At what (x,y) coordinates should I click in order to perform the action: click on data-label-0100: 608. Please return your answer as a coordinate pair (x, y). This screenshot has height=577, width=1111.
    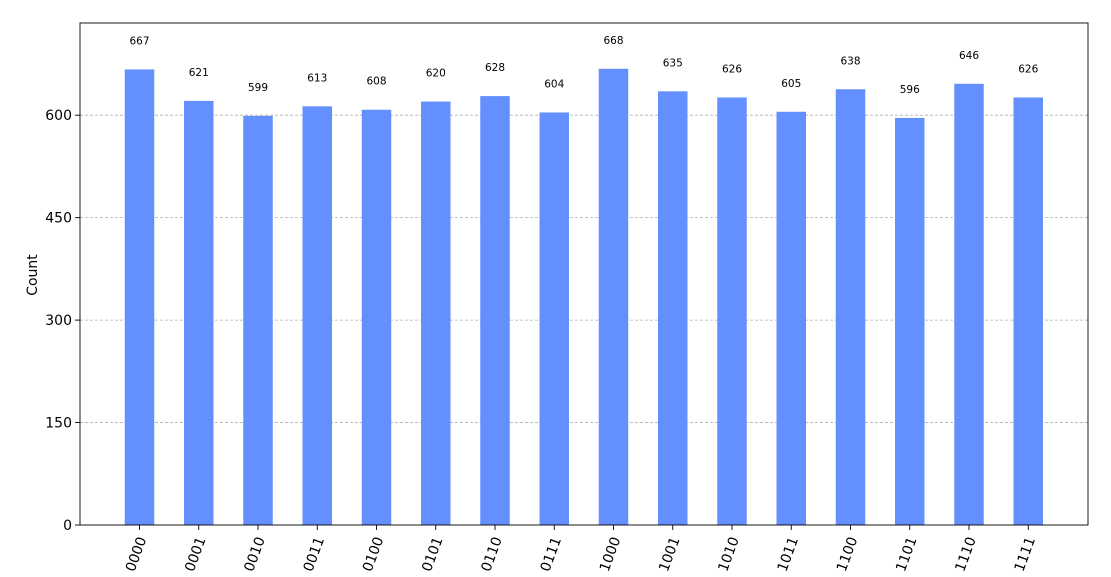
    Looking at the image, I should click on (376, 82).